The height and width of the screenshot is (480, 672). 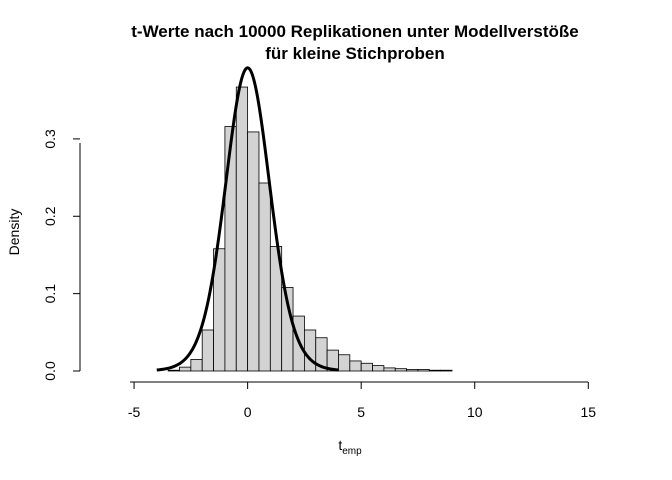 What do you see at coordinates (50, 139) in the screenshot?
I see `y-tick-label: 0.3` at bounding box center [50, 139].